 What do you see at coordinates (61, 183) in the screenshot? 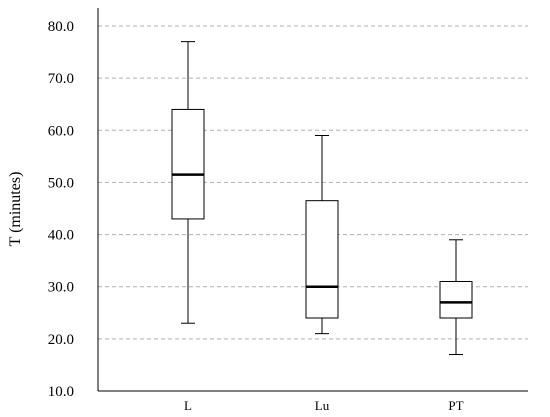
I see `y-tick-label: 50.0` at bounding box center [61, 183].